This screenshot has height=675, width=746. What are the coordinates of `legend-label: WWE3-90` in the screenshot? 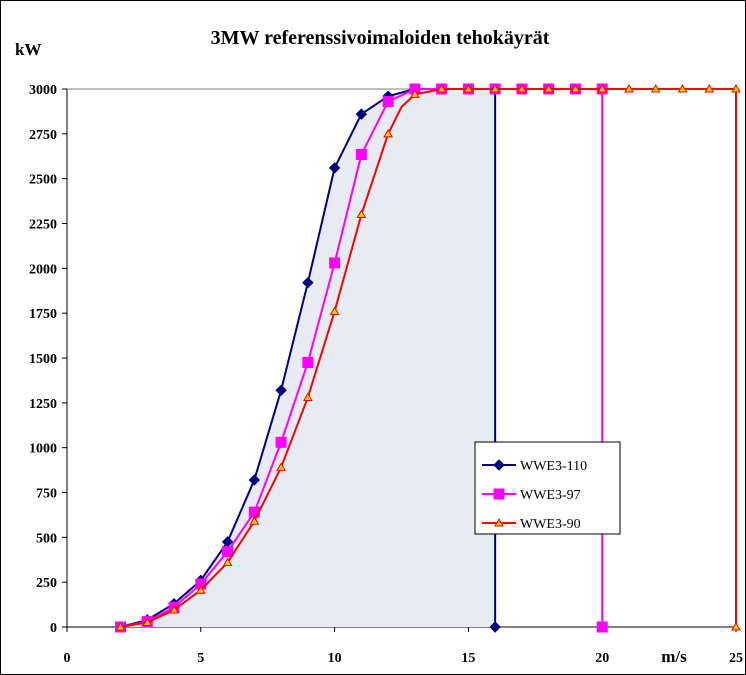 It's located at (550, 524).